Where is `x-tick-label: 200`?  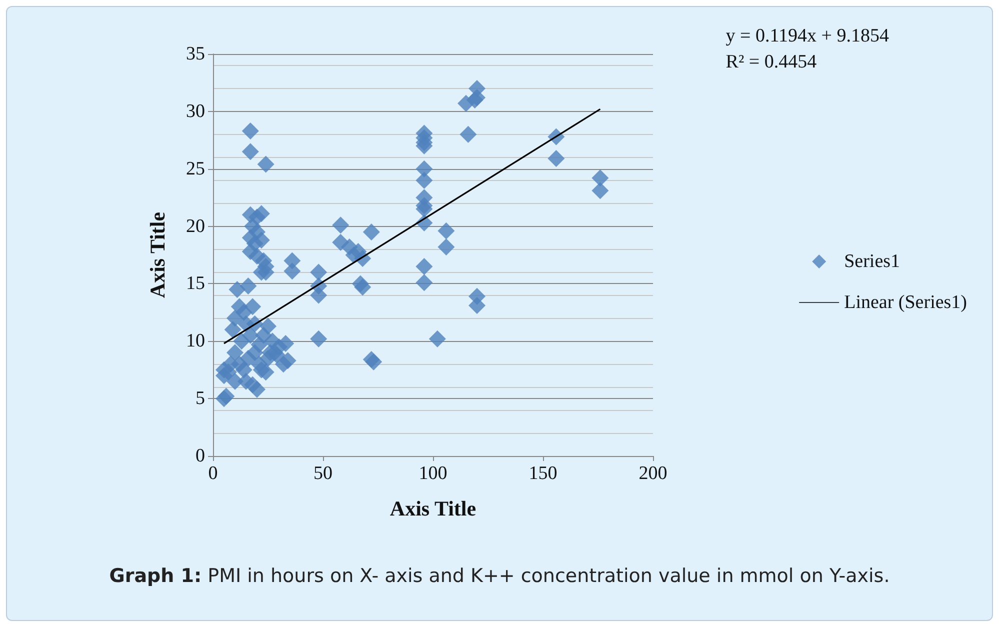 x-tick-label: 200 is located at coordinates (653, 473).